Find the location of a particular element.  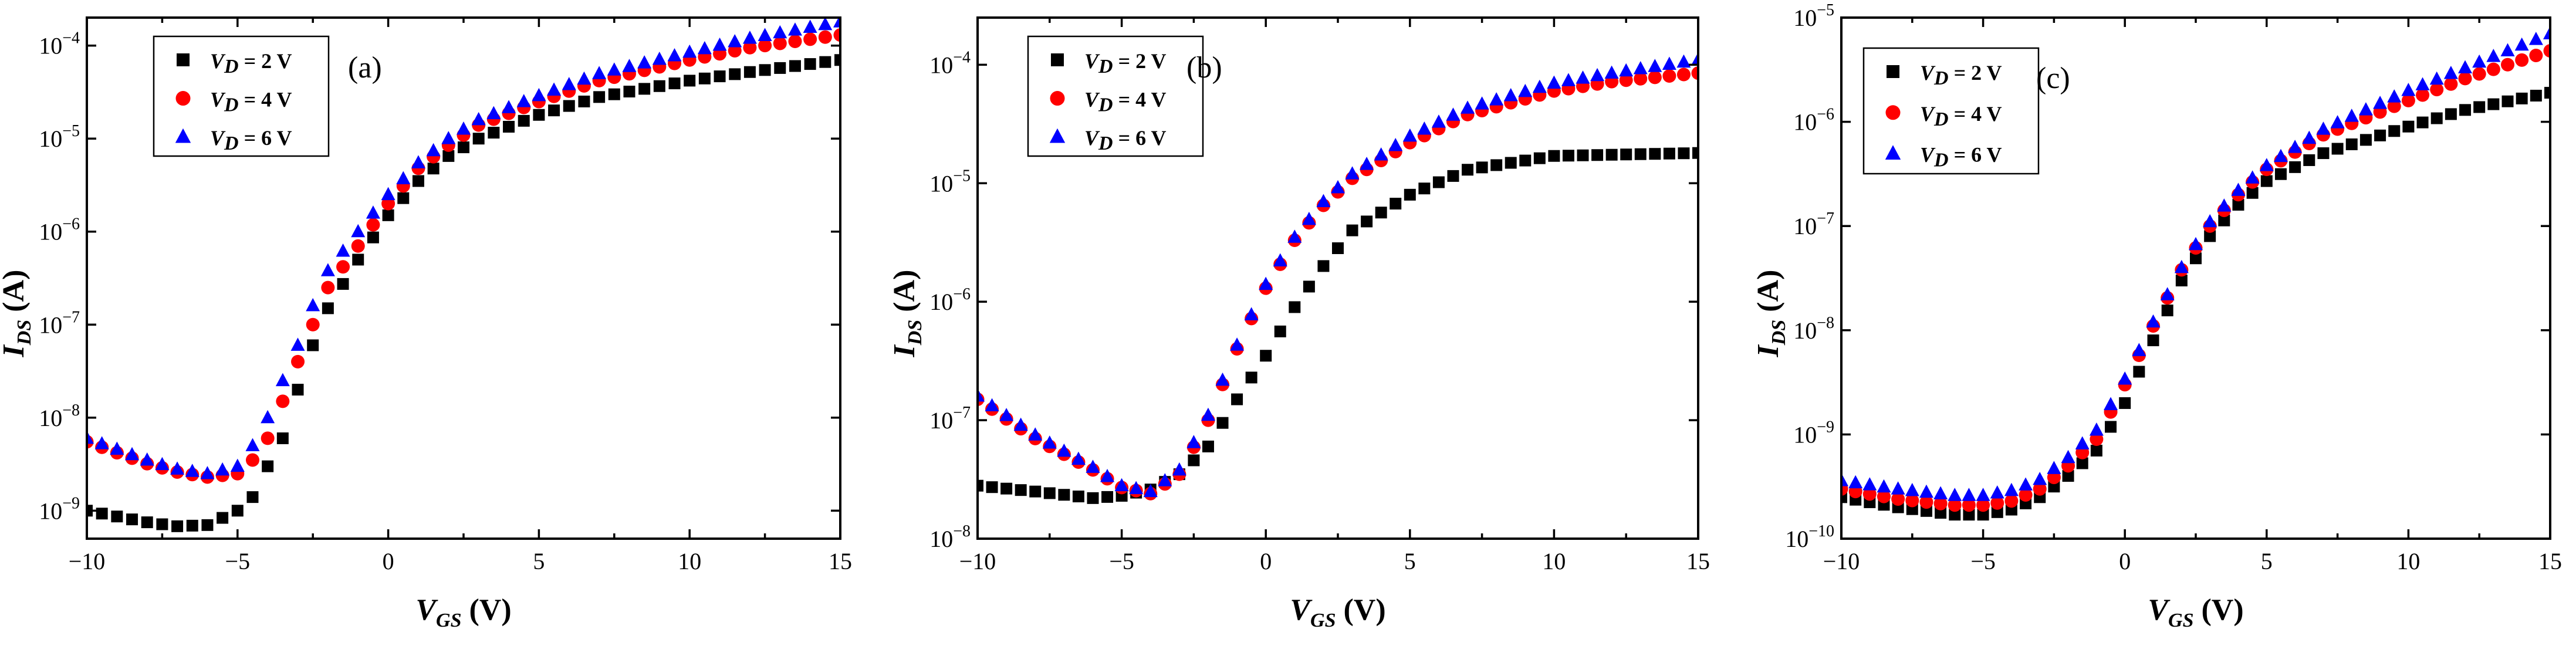

y-tick-label: 10⁻⁴ is located at coordinates (59, 44).